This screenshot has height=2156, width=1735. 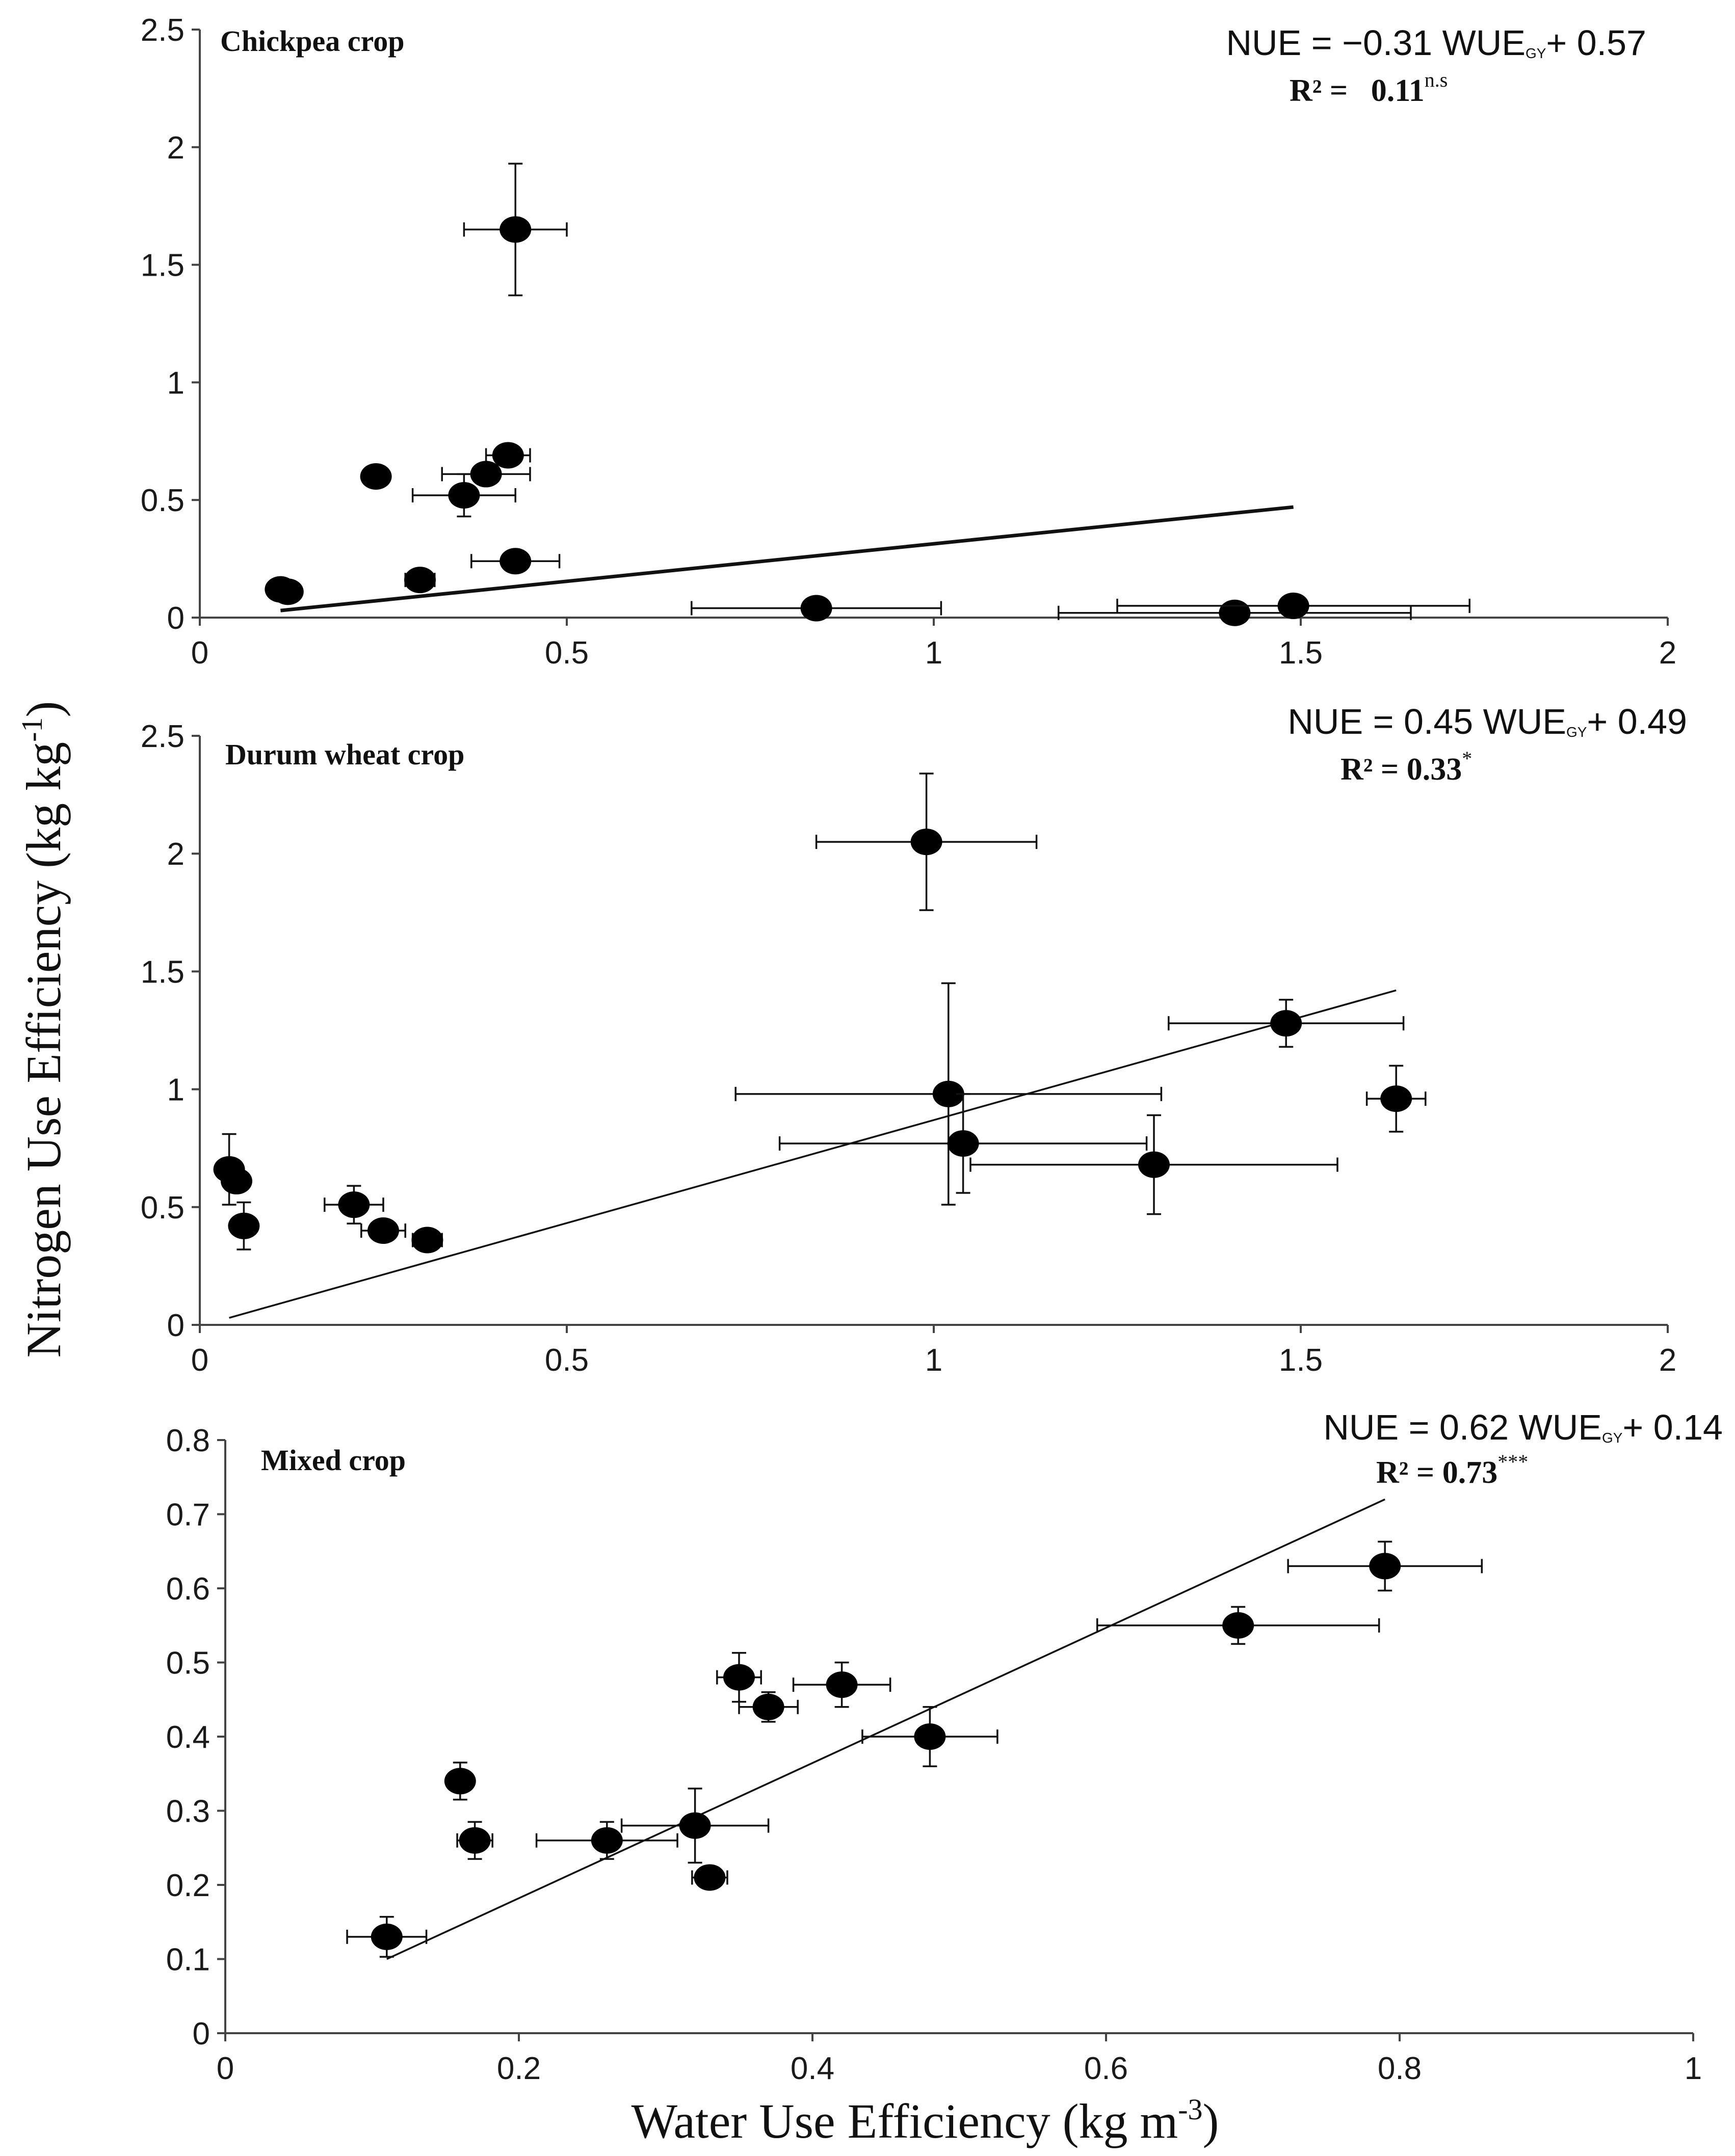 What do you see at coordinates (188, 1516) in the screenshot?
I see `y-tick-label: 0.7` at bounding box center [188, 1516].